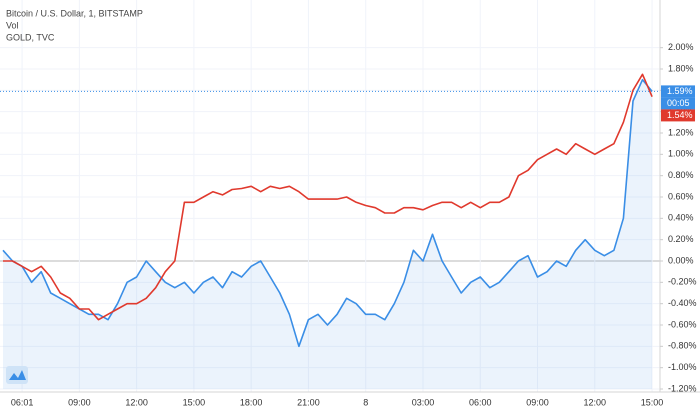 The height and width of the screenshot is (412, 700). I want to click on y-tick-label: 0.40%, so click(681, 218).